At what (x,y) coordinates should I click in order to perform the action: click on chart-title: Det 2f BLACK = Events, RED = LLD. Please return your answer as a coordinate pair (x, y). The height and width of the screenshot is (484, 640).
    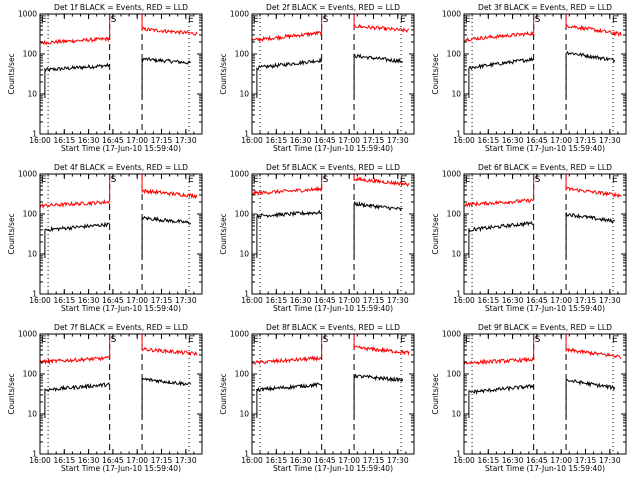
    Looking at the image, I should click on (333, 7).